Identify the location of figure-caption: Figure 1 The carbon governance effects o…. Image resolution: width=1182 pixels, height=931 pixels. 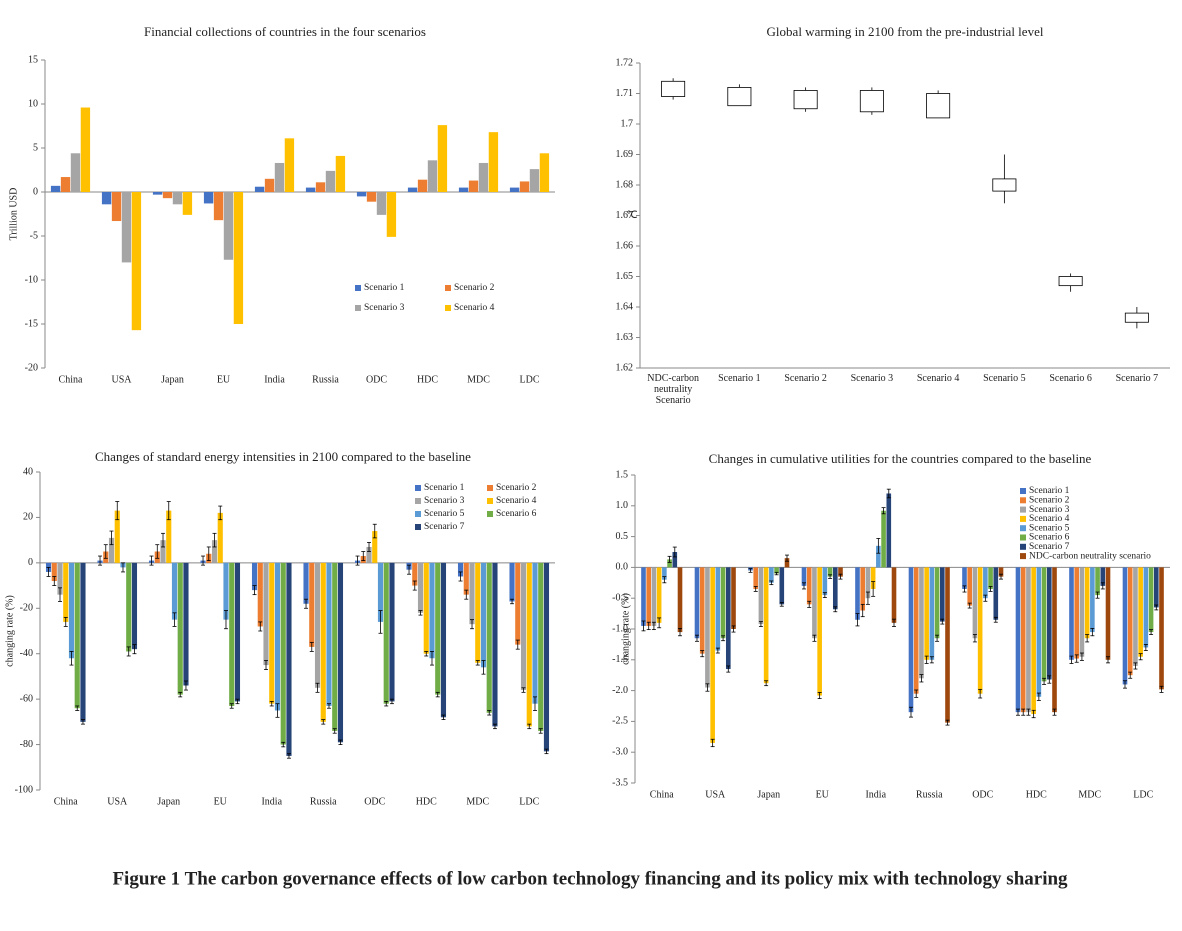
(590, 878).